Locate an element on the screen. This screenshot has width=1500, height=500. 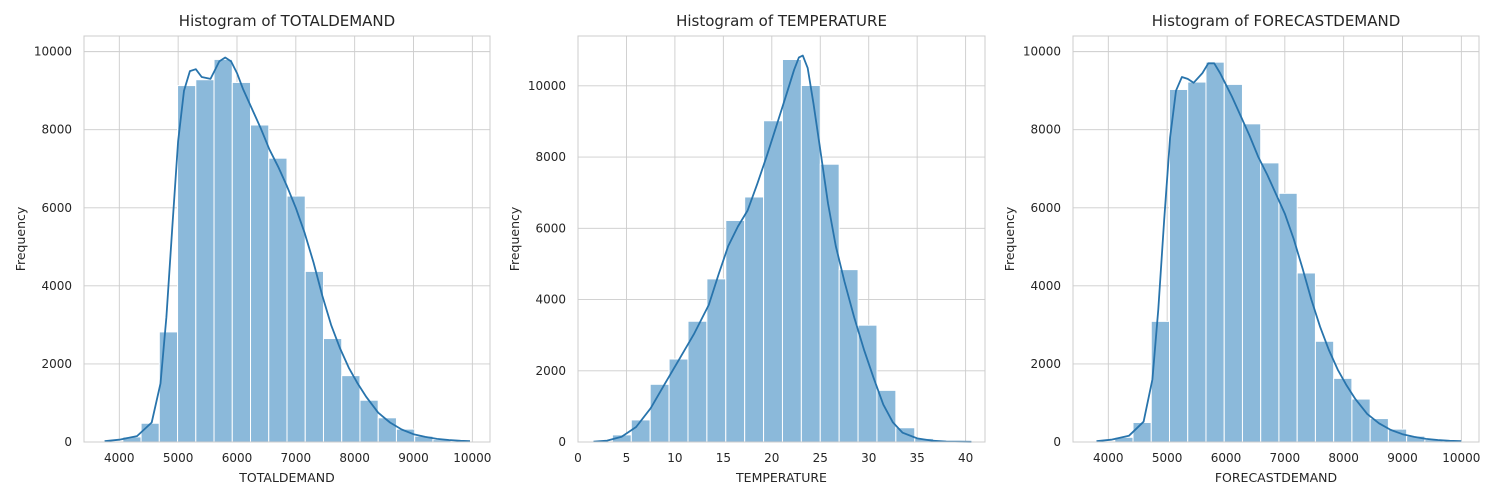
forecastdemand-x-tick-label: 4000 is located at coordinates (1108, 458).